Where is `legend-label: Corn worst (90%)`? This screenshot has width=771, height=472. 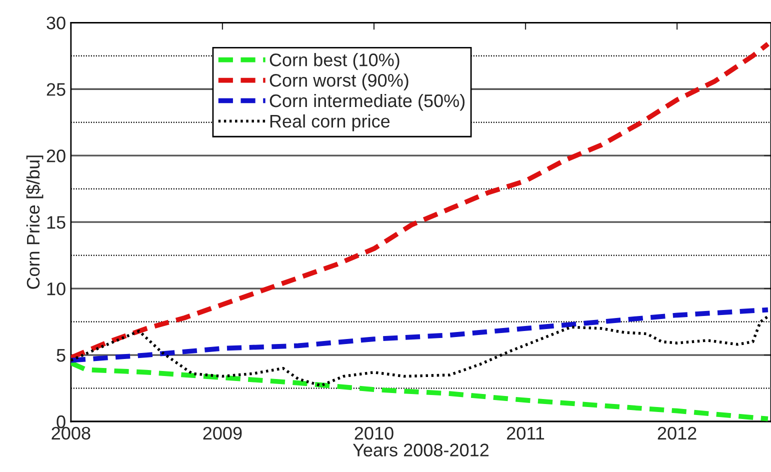
legend-label: Corn worst (90%) is located at coordinates (339, 81).